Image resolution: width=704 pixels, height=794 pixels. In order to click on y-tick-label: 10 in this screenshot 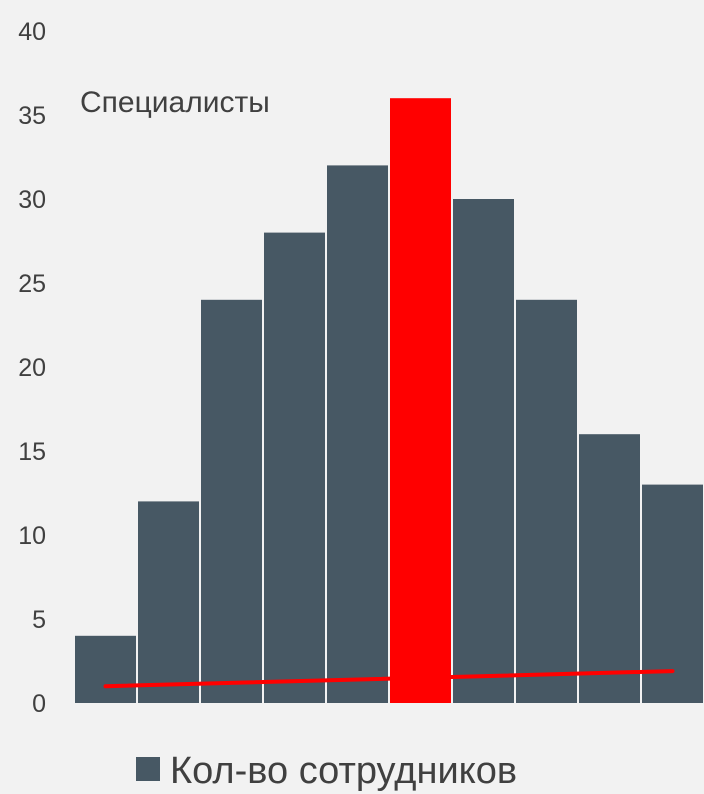, I will do `click(32, 536)`.